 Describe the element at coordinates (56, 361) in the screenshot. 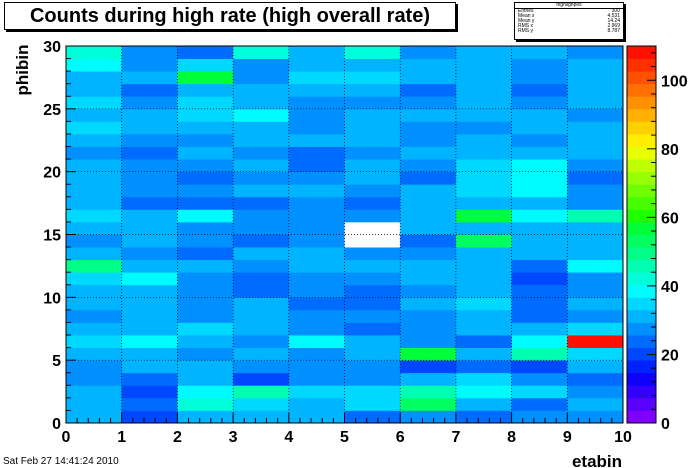

I see `y-tick-label: 5` at that location.